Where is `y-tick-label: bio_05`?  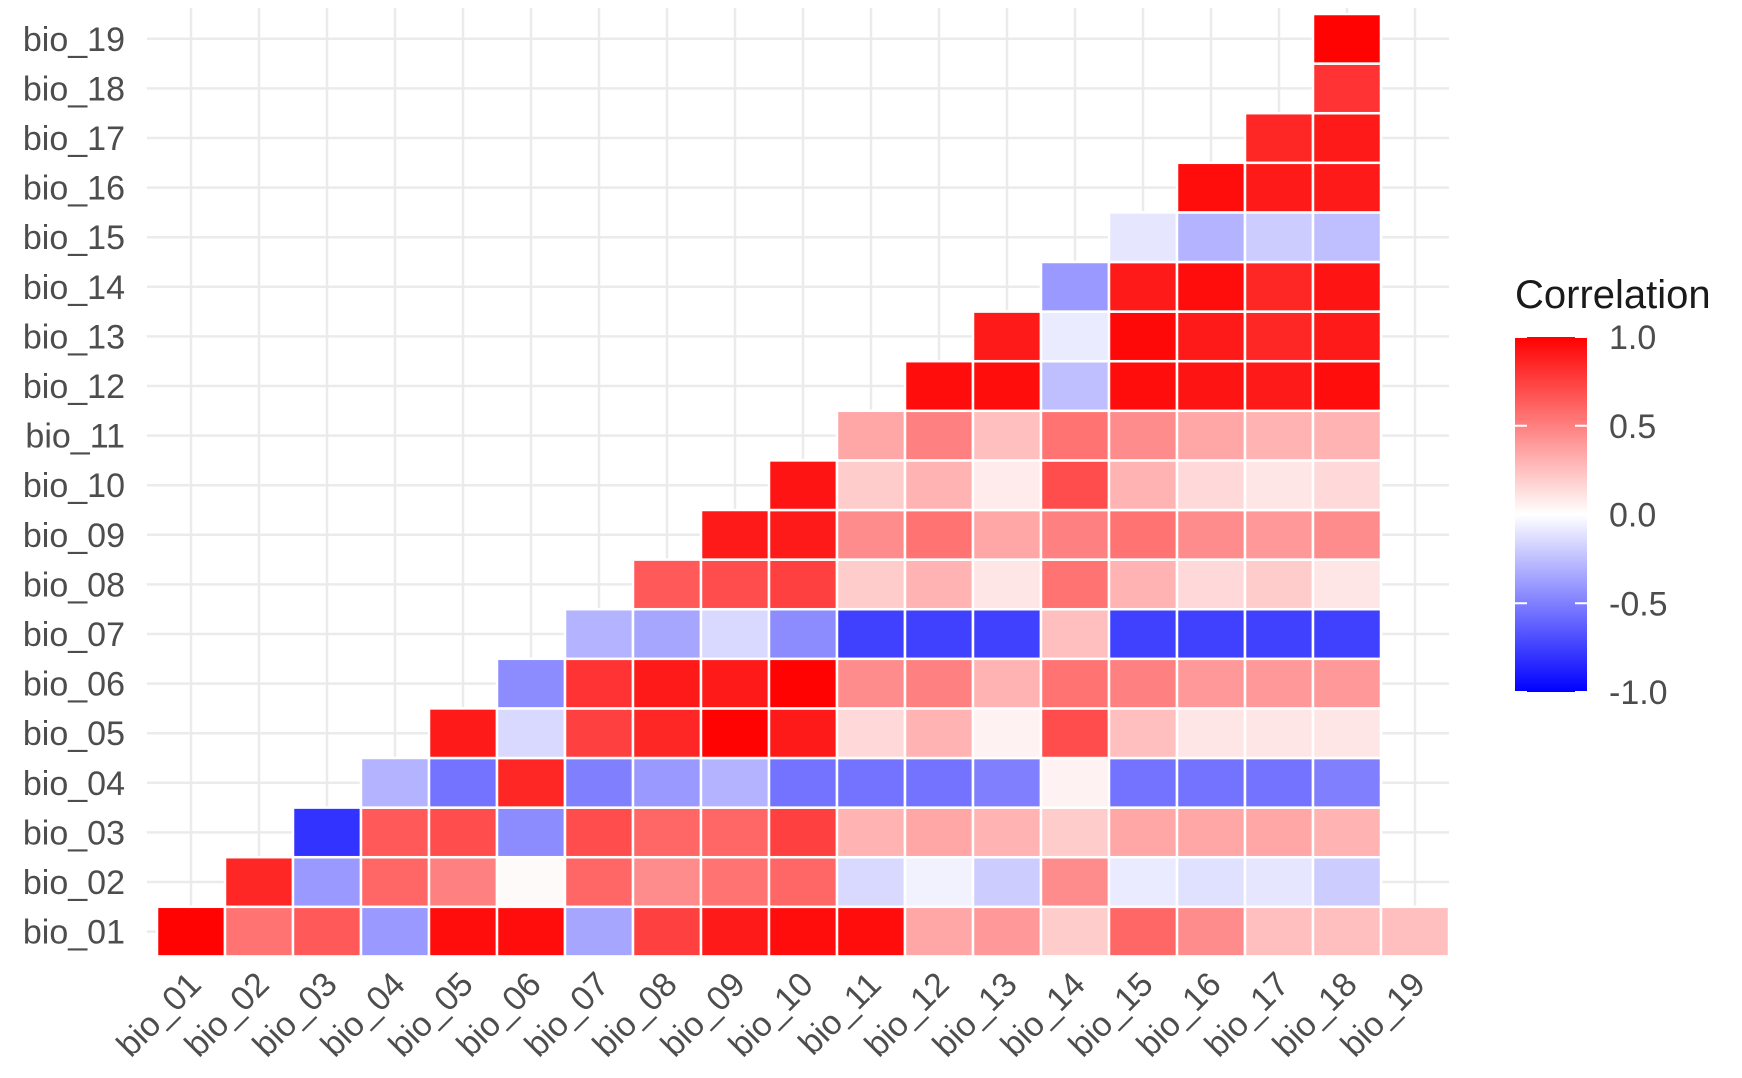
y-tick-label: bio_05 is located at coordinates (74, 734).